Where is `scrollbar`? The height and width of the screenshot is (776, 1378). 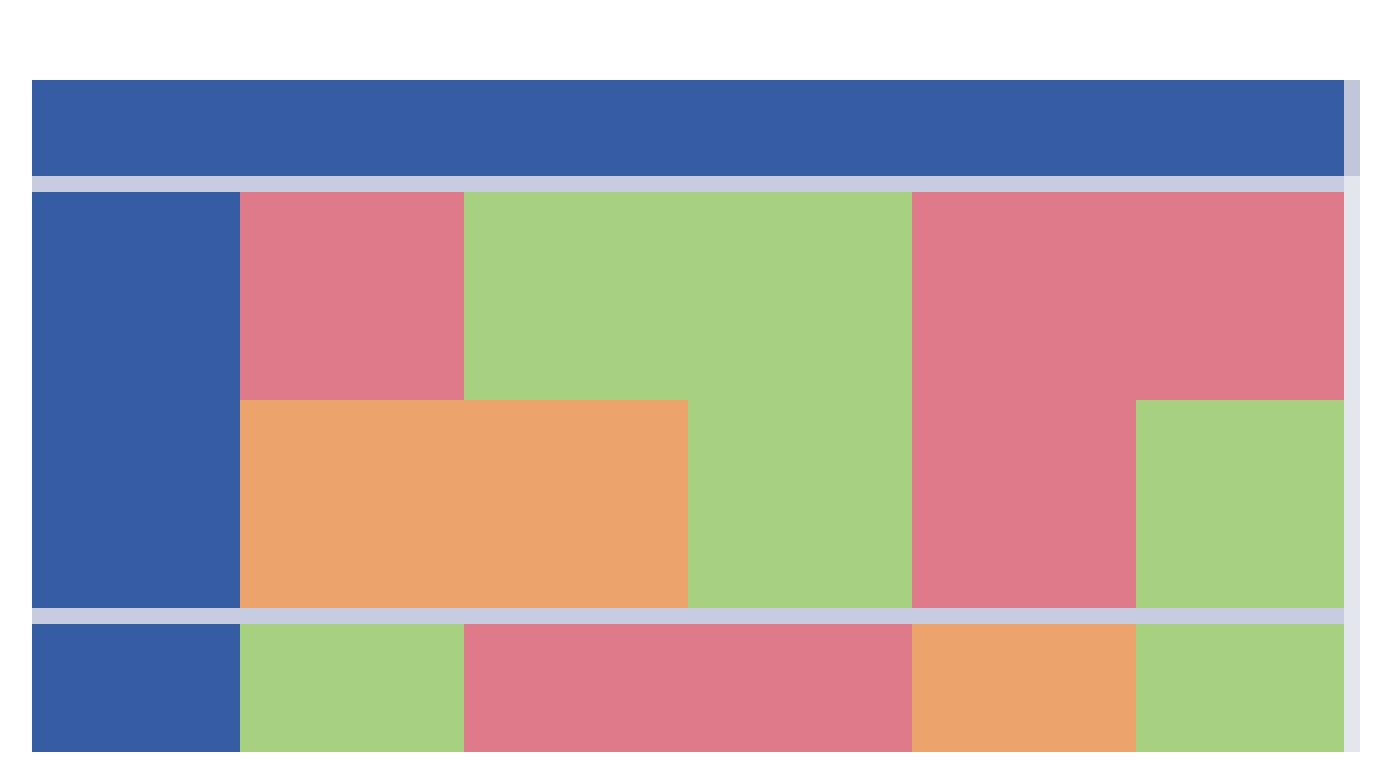 scrollbar is located at coordinates (1352, 416).